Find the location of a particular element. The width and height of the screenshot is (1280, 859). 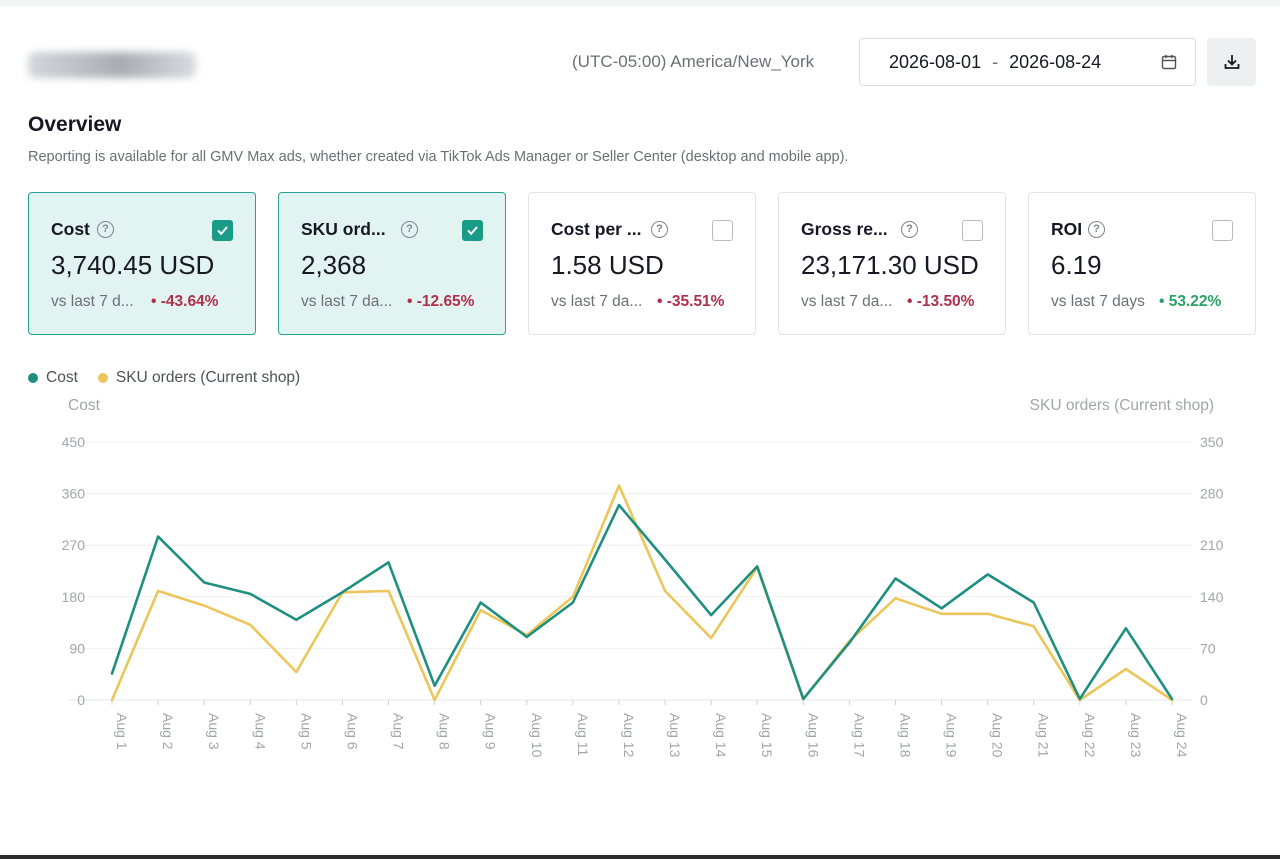

metric-change: • -35.51% is located at coordinates (691, 301).